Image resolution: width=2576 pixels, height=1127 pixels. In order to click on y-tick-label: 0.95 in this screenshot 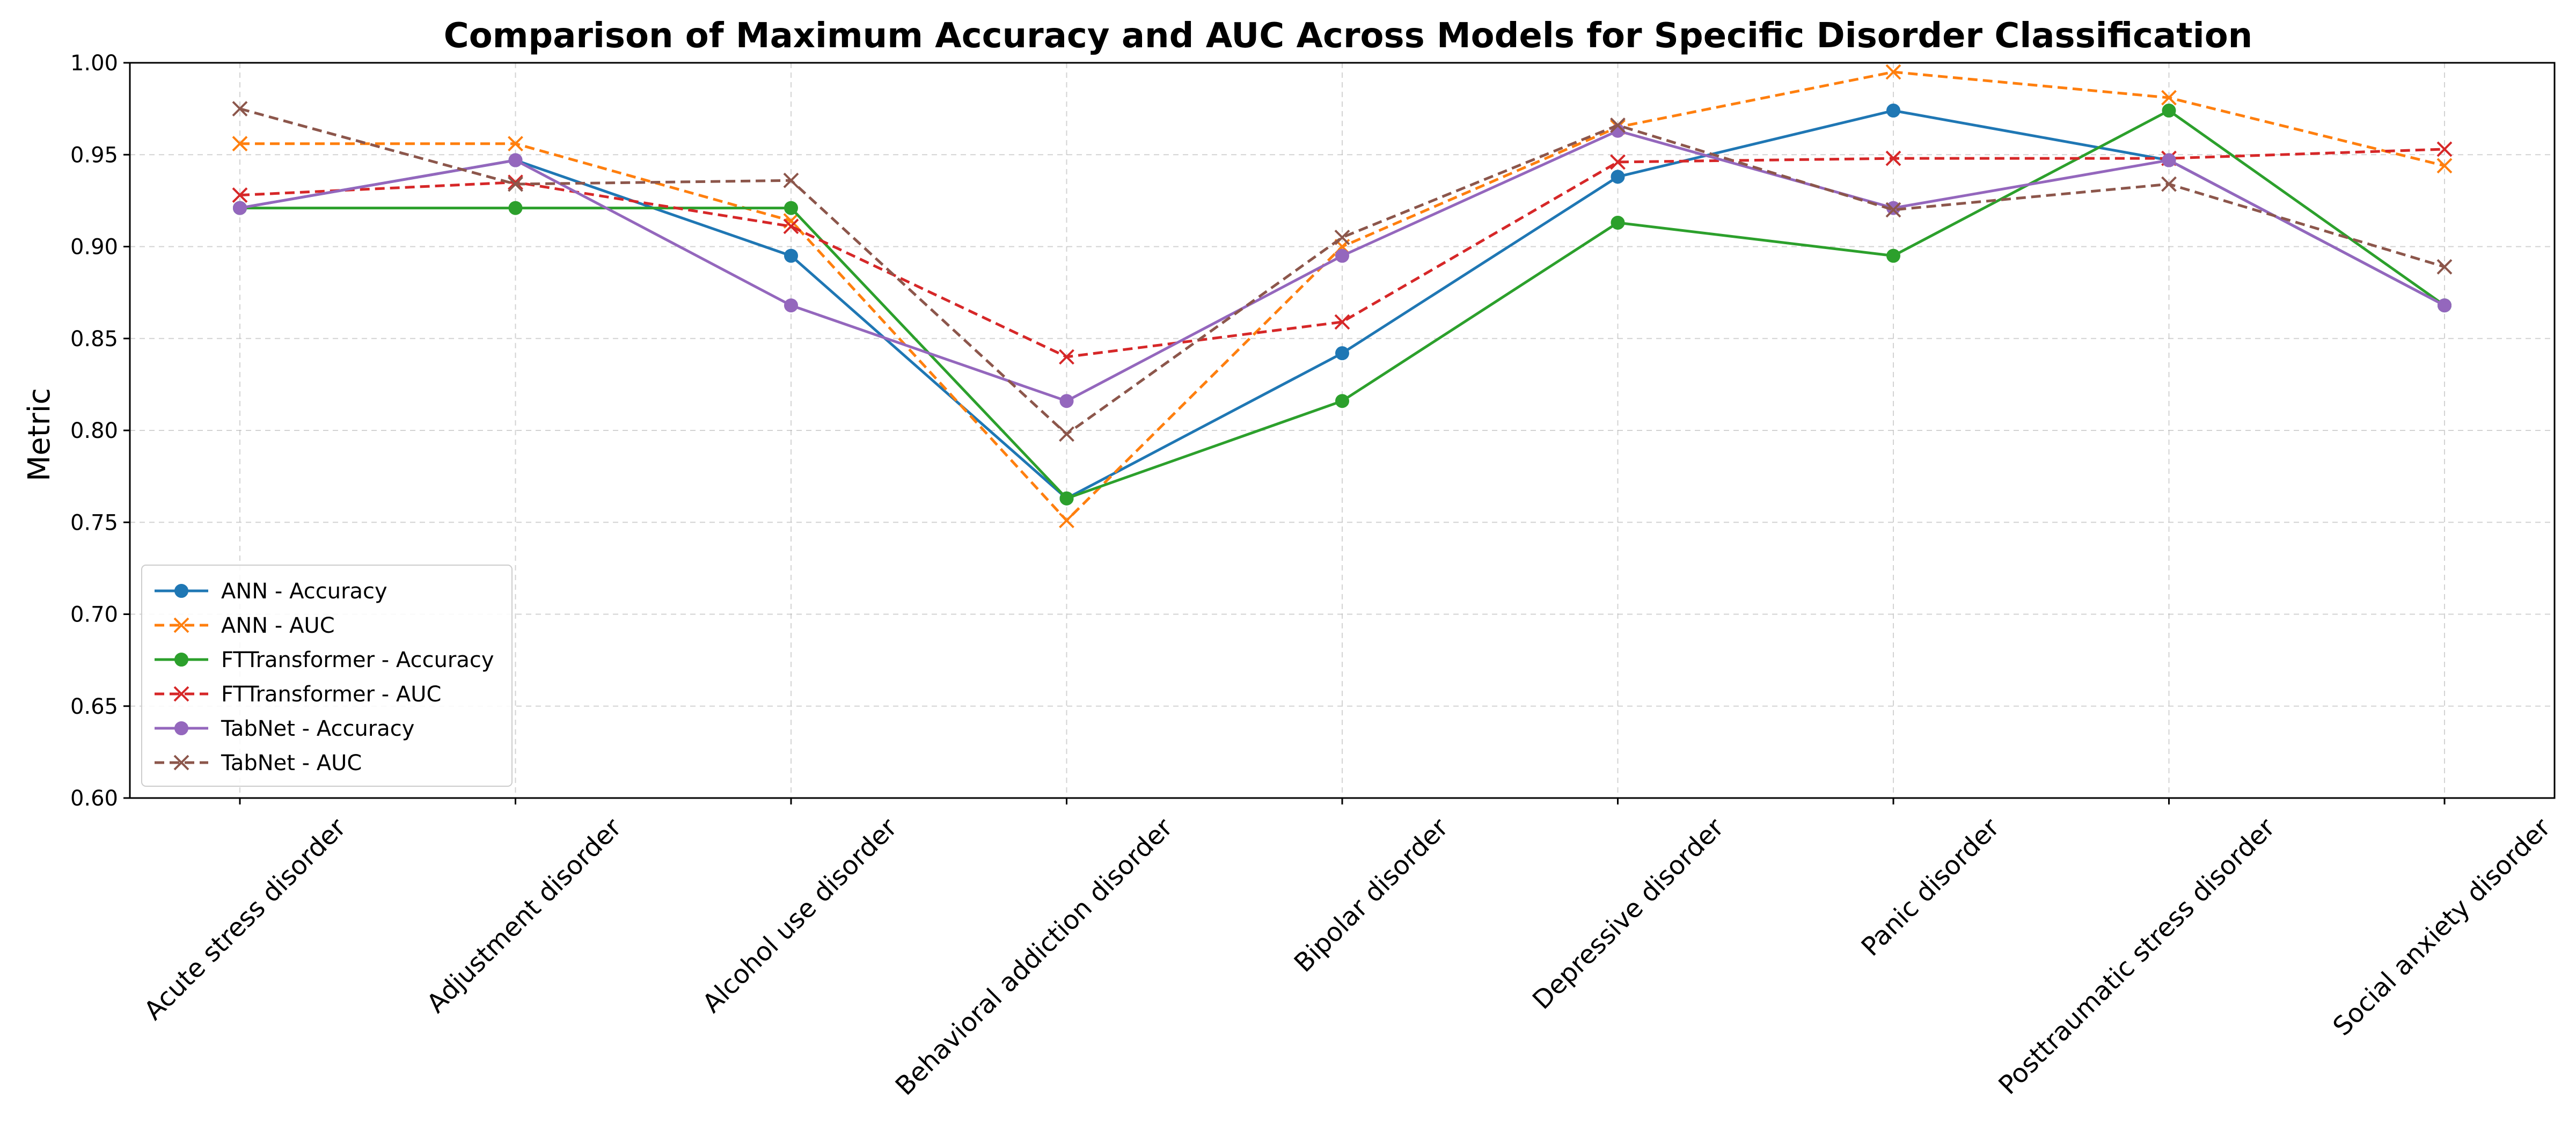, I will do `click(94, 155)`.